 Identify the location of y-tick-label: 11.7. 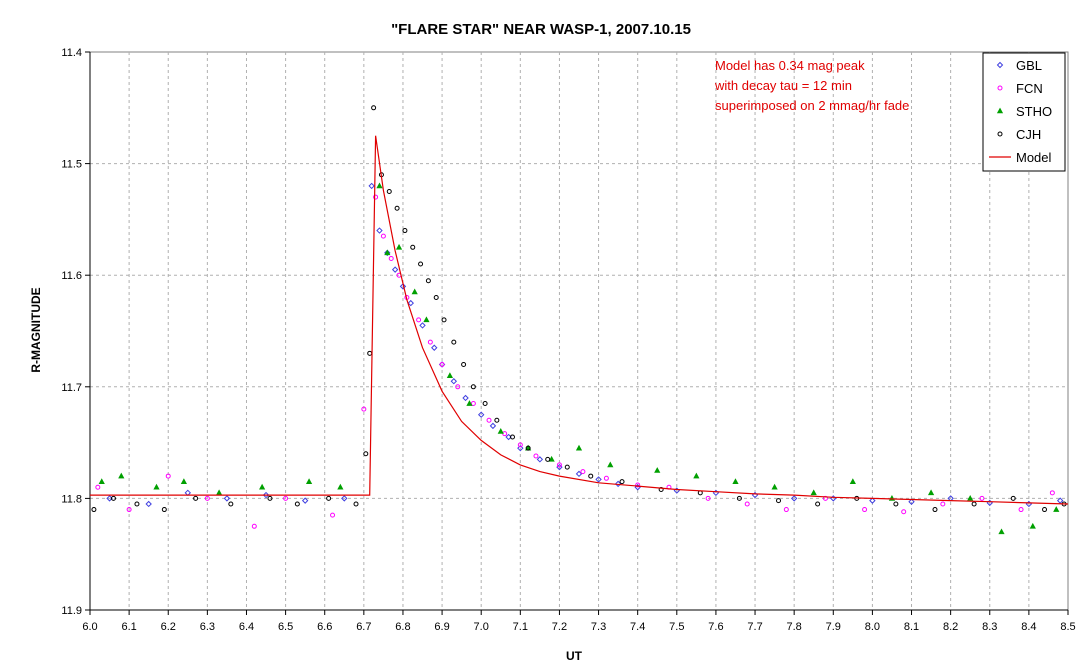
(71, 388).